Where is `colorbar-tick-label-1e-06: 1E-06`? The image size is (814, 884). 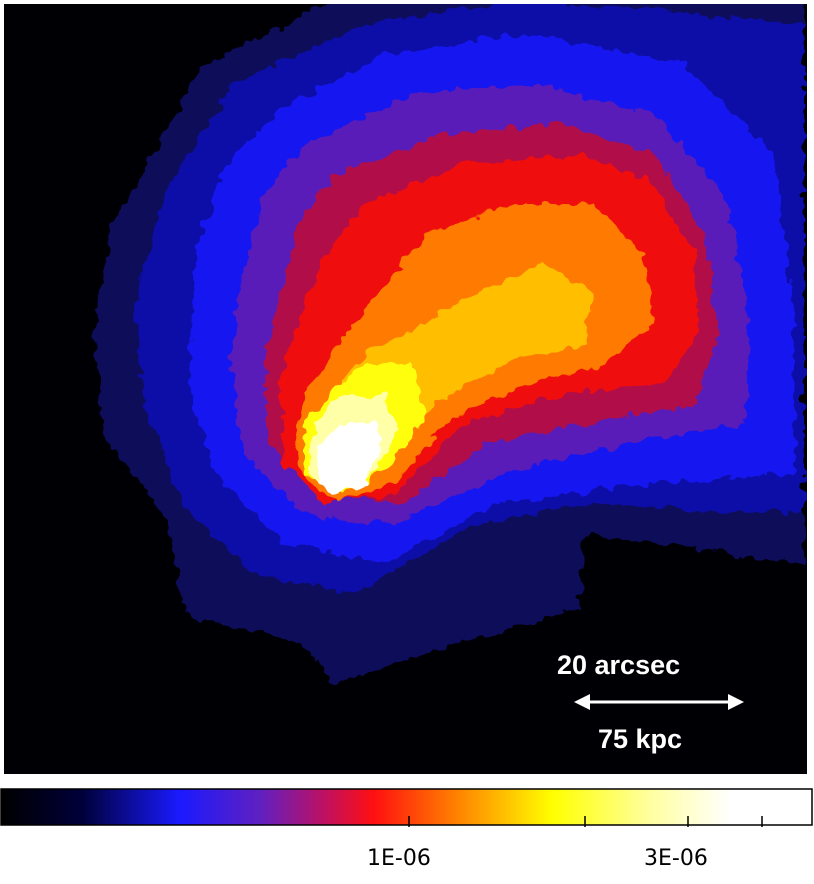
colorbar-tick-label-1e-06: 1E-06 is located at coordinates (399, 858).